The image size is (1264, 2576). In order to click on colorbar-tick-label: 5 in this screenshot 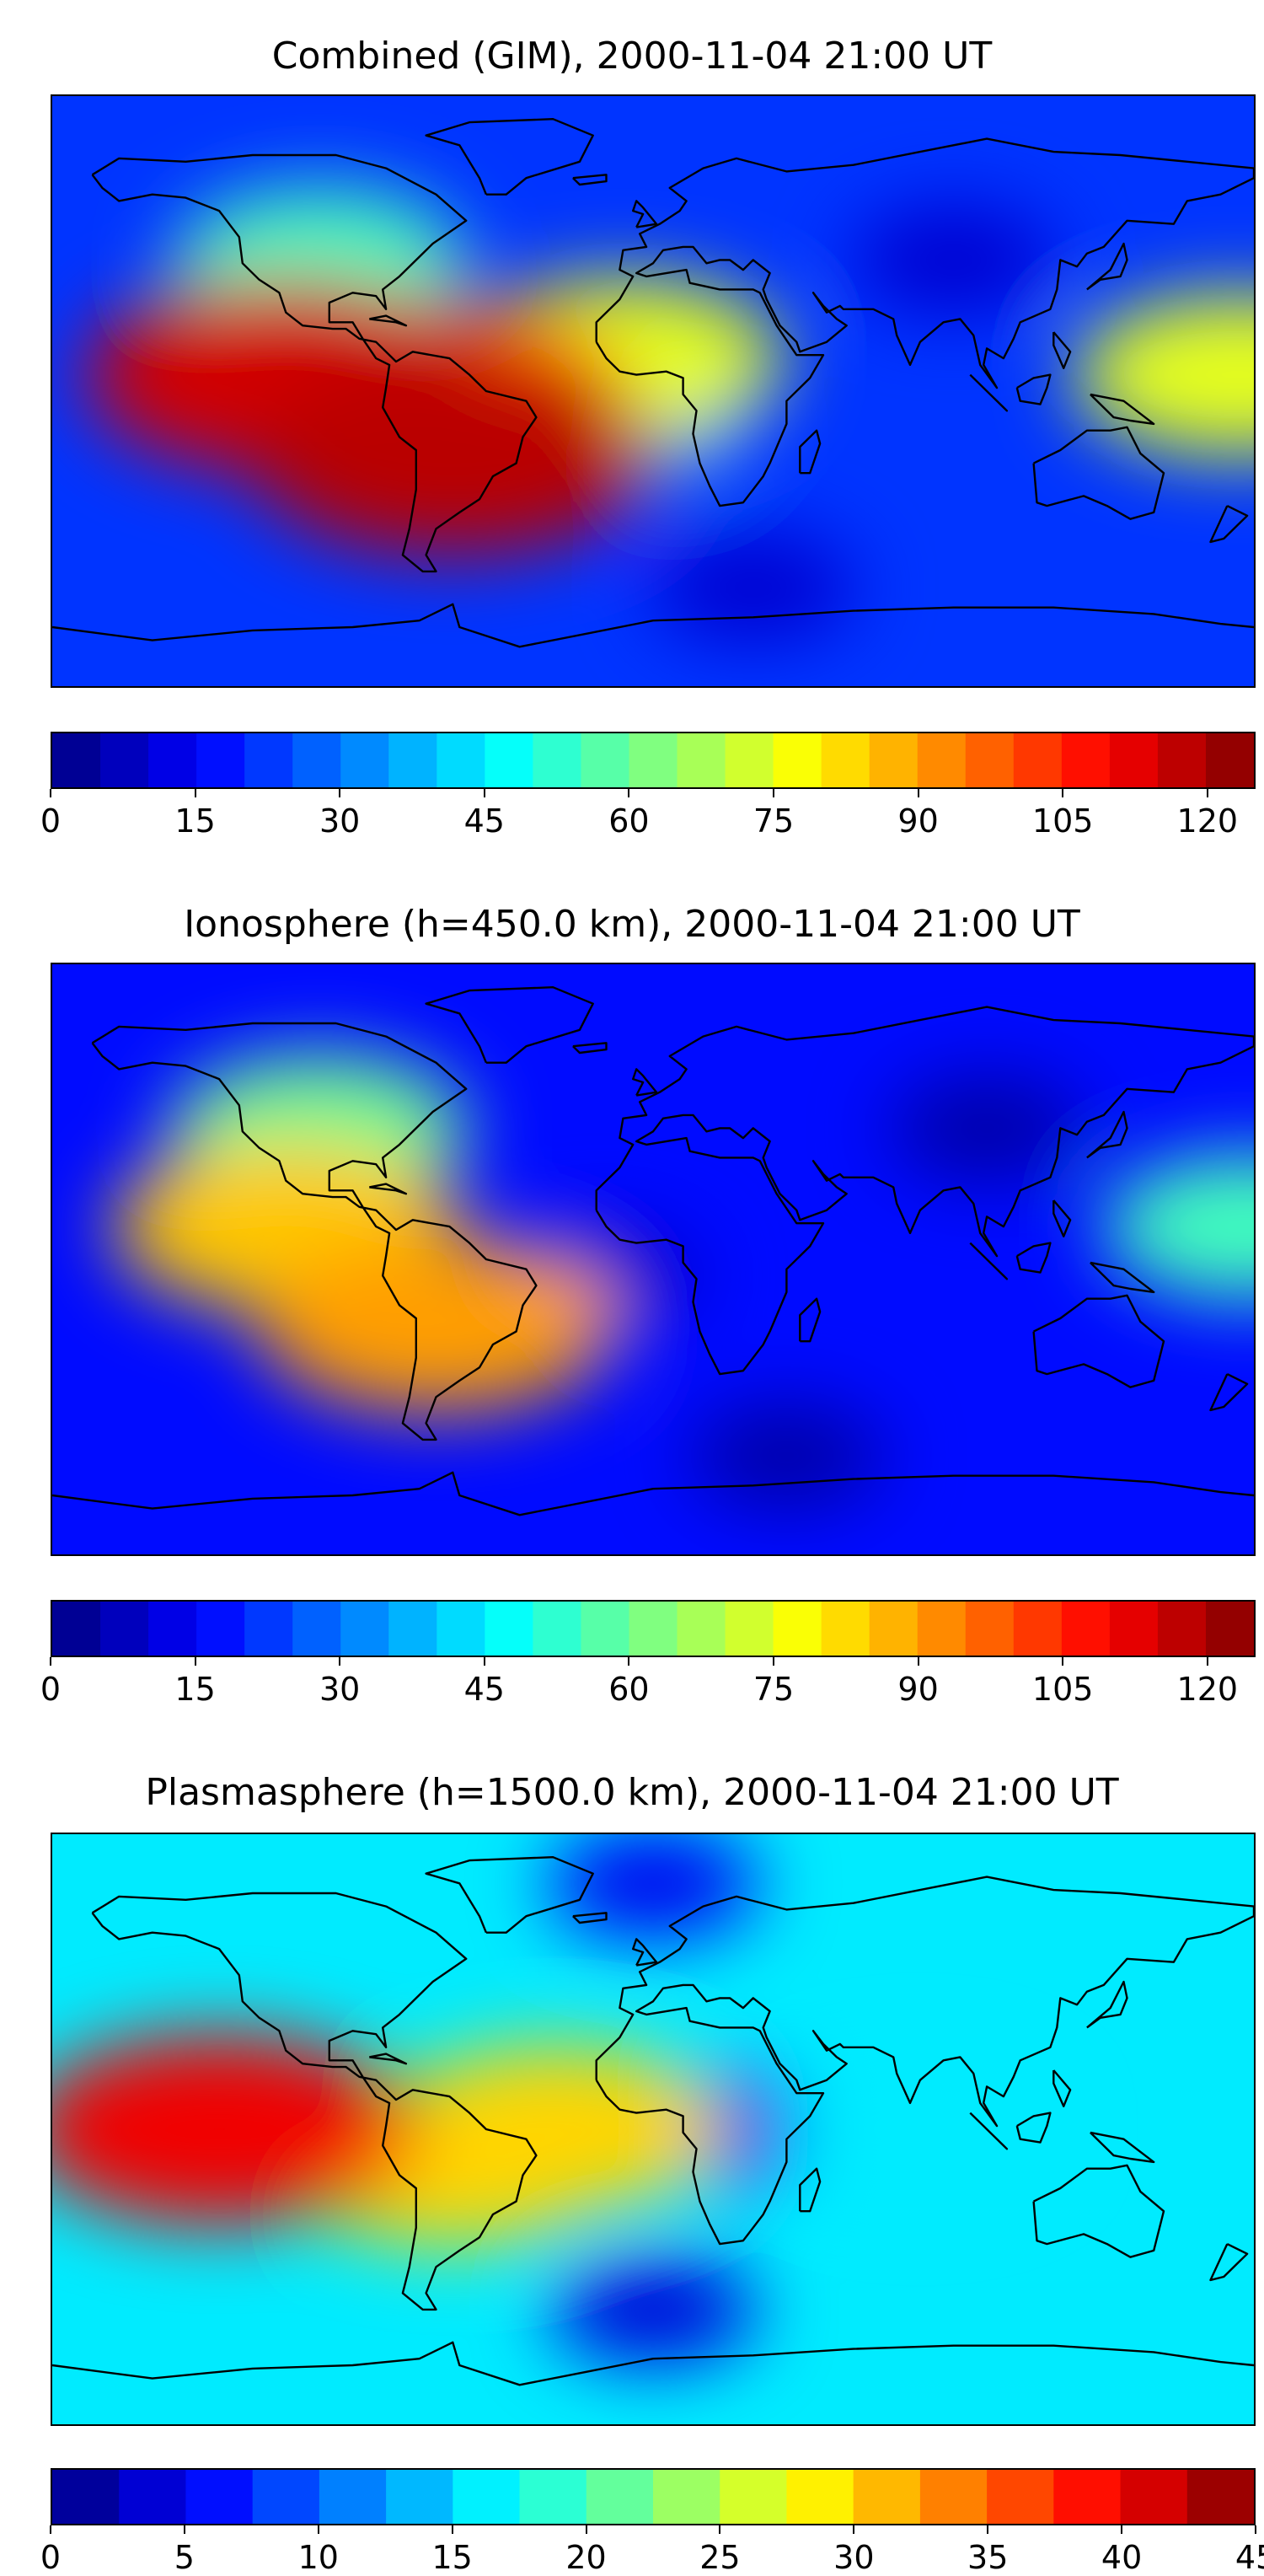, I will do `click(184, 2557)`.